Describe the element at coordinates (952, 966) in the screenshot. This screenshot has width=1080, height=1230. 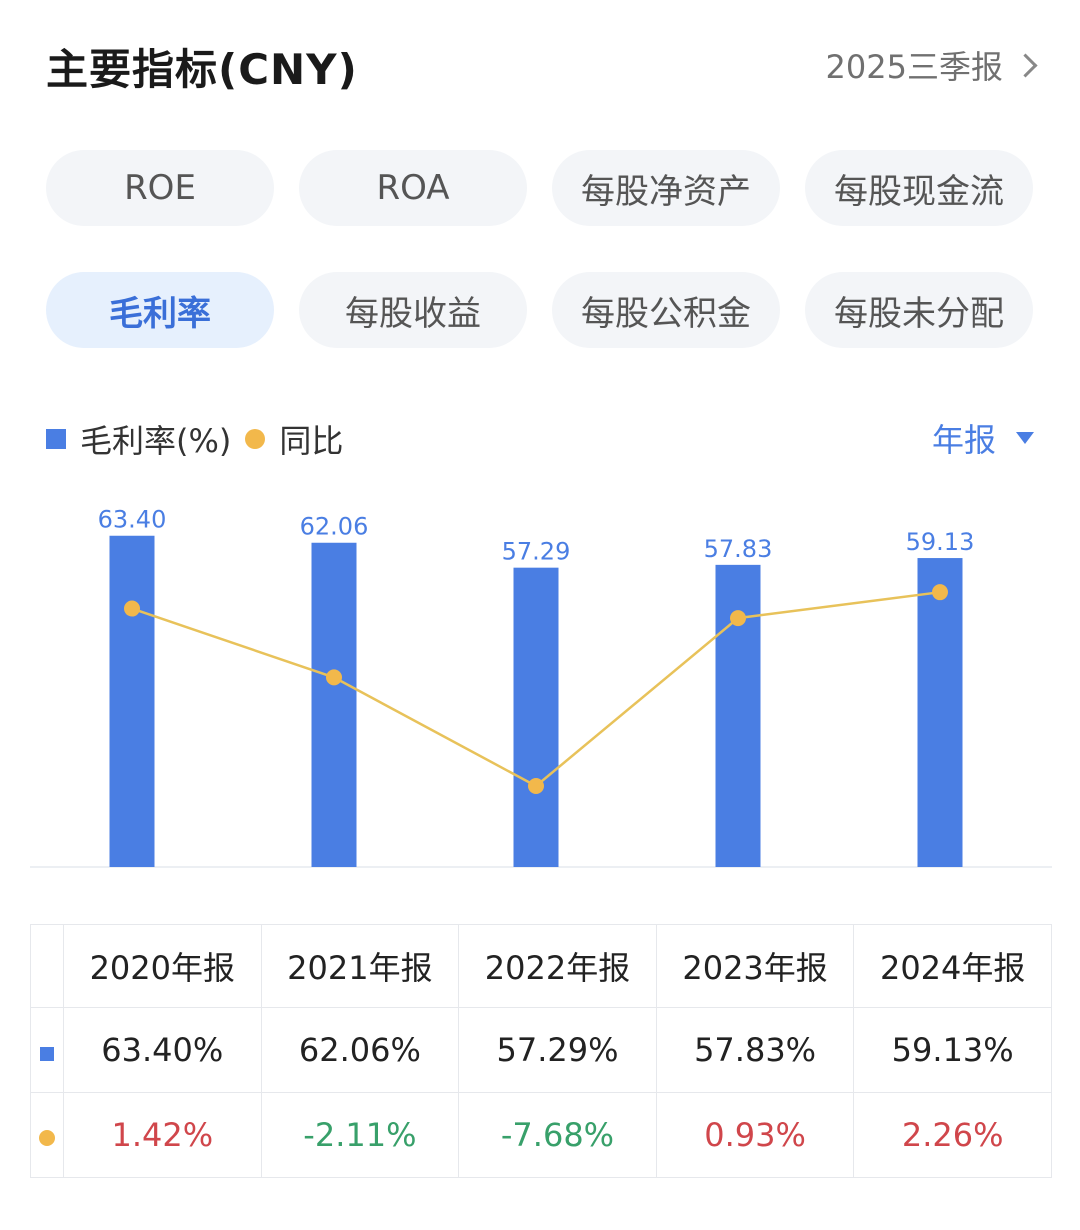
I see `table-header-cell: 2024年报` at that location.